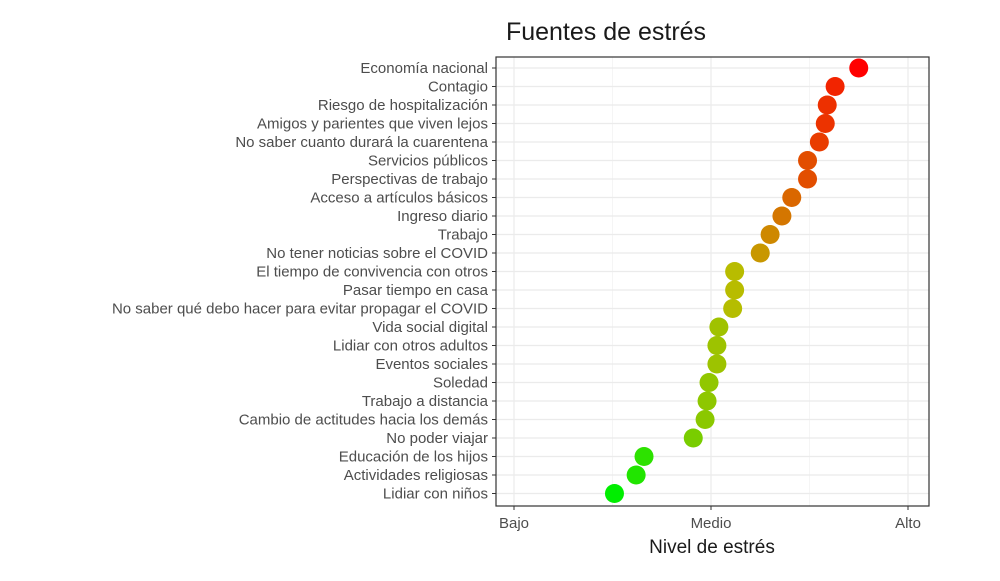 Image resolution: width=1000 pixels, height=581 pixels. I want to click on y-tick-label: No poder viajar, so click(437, 438).